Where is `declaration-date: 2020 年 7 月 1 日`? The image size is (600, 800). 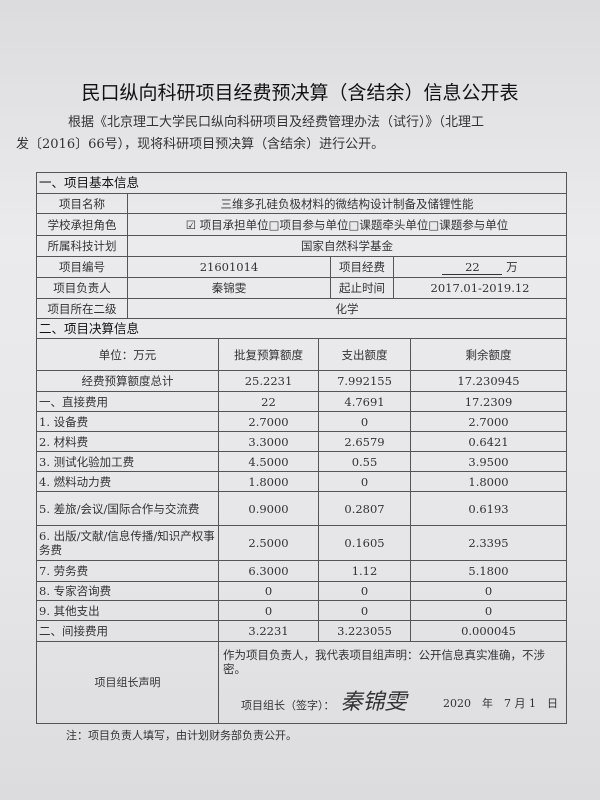
declaration-date: 2020 年 7 月 1 日 is located at coordinates (501, 703).